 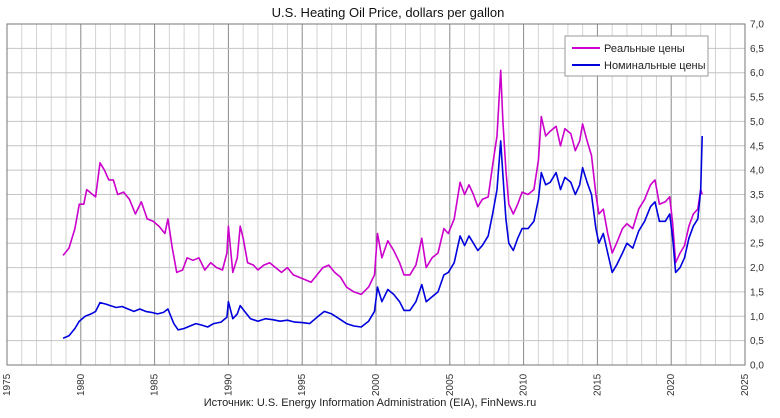 I want to click on y-tick-label: 5,0, so click(x=757, y=122).